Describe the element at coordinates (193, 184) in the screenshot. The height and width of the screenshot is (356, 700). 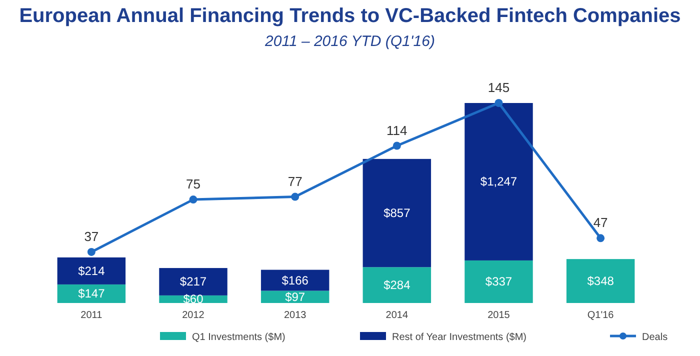
I see `data-label: 75` at that location.